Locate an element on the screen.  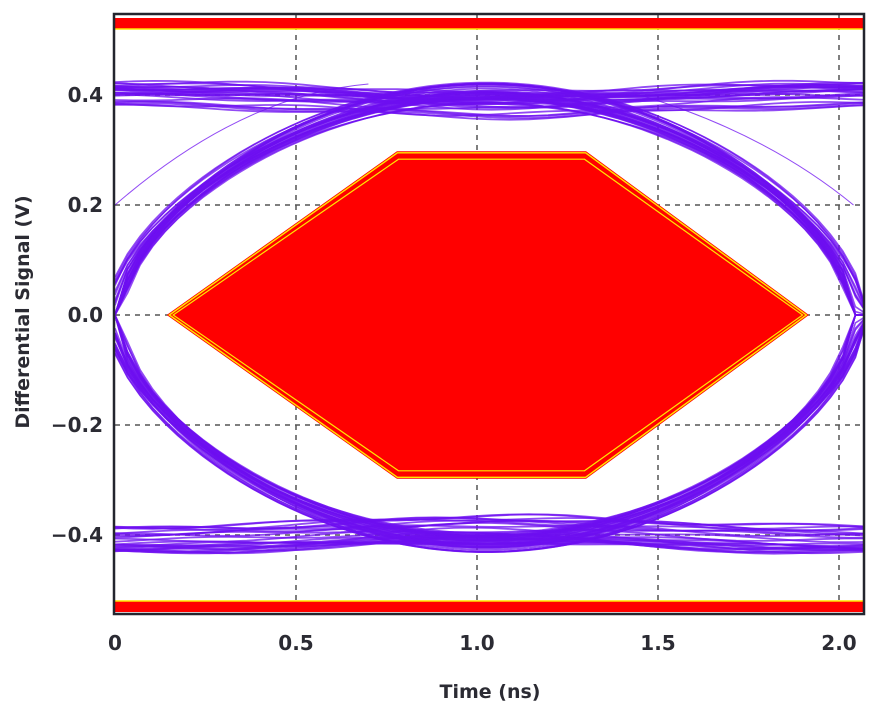
x-tick-label: 1.0 is located at coordinates (476, 643).